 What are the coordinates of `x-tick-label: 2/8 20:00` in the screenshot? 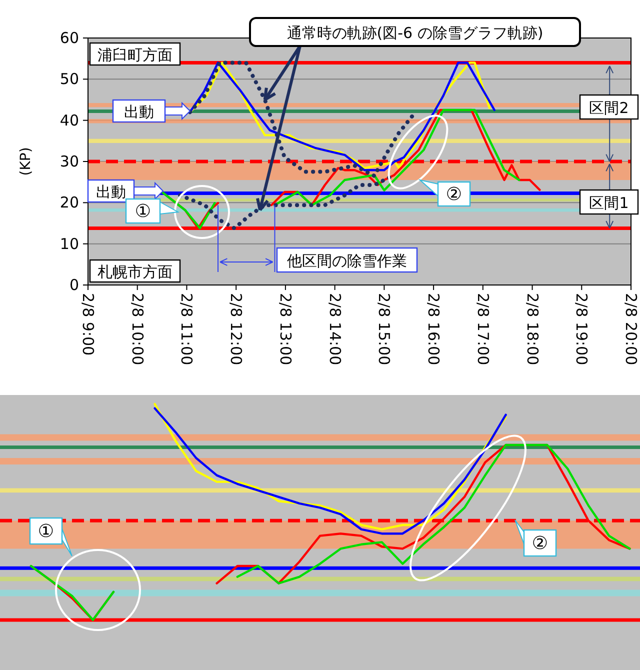 It's located at (631, 329).